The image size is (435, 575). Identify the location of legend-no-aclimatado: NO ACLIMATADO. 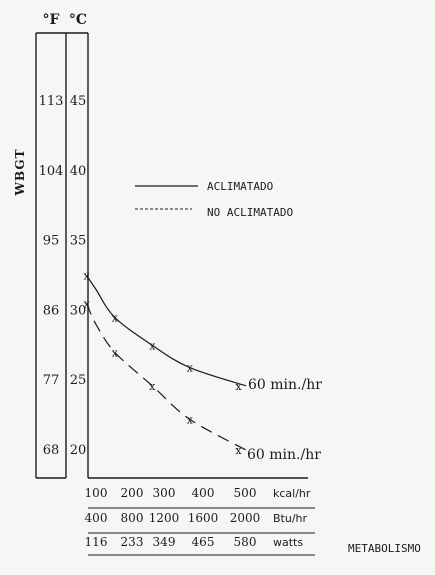
(250, 212).